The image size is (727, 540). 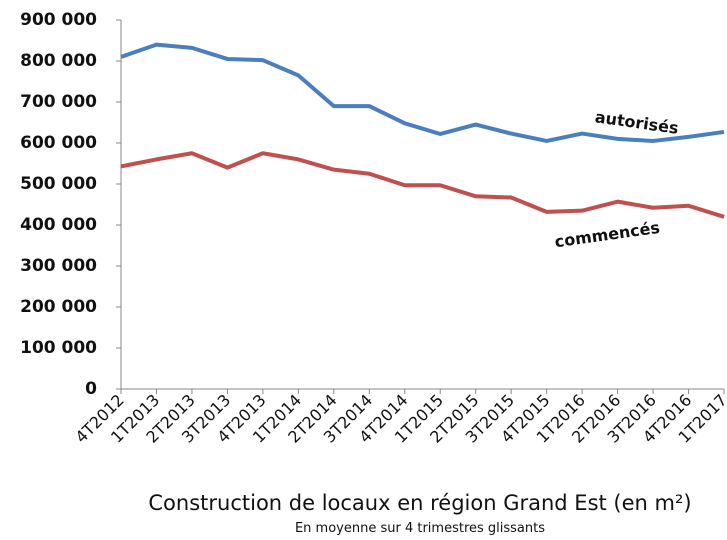 I want to click on y-tick-label: 200 000, so click(x=58, y=307).